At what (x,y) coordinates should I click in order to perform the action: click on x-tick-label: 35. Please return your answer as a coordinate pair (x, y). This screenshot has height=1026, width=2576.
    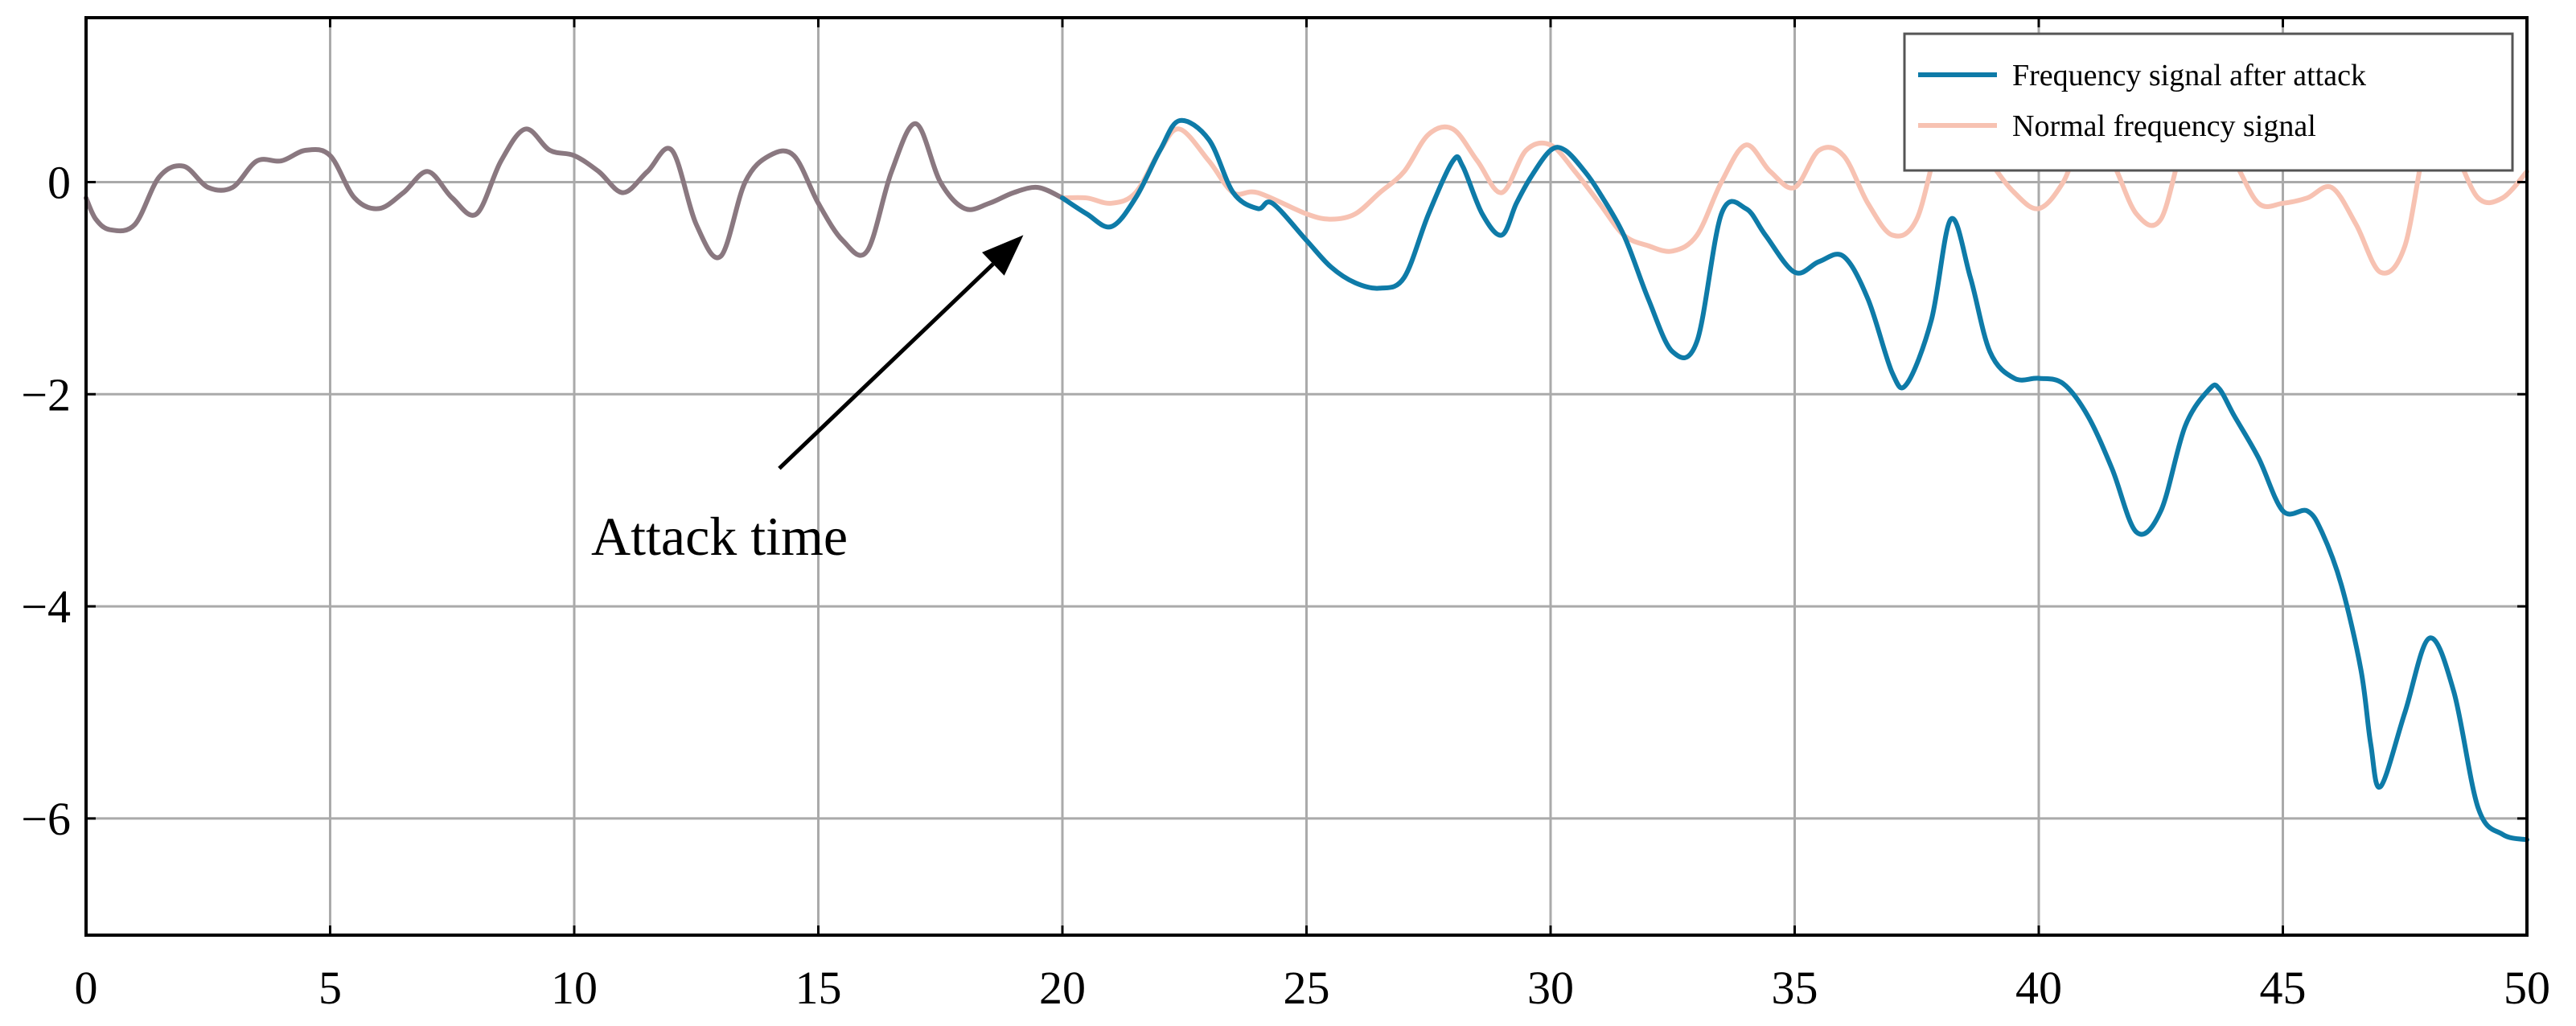
    Looking at the image, I should click on (1795, 988).